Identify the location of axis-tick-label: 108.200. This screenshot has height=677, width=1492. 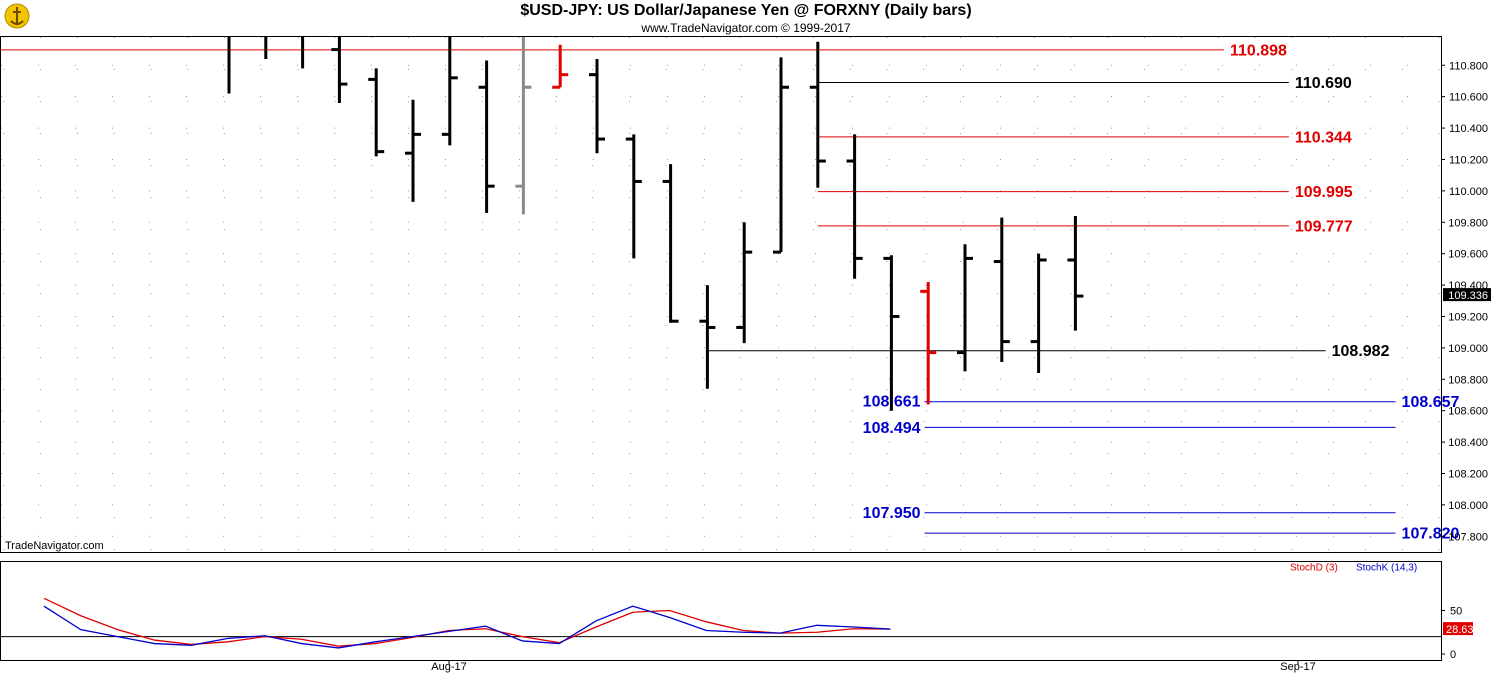
(1468, 474).